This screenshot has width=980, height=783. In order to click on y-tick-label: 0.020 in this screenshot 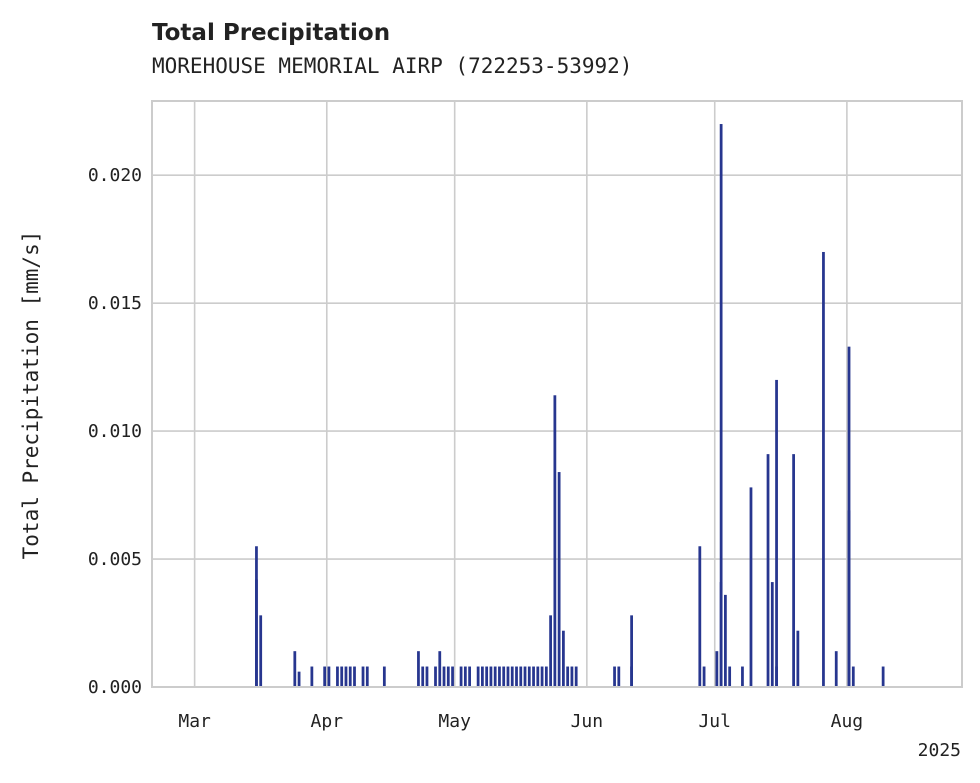, I will do `click(115, 175)`.